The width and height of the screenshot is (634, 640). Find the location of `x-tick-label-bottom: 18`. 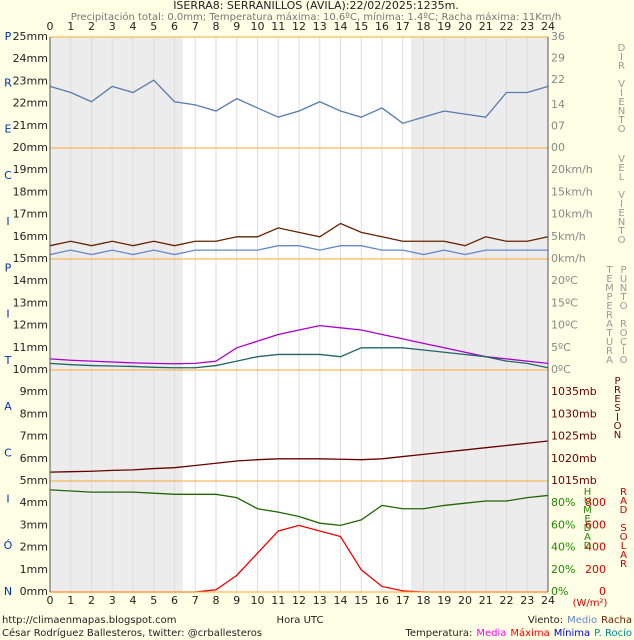

x-tick-label-bottom: 18 is located at coordinates (424, 600).